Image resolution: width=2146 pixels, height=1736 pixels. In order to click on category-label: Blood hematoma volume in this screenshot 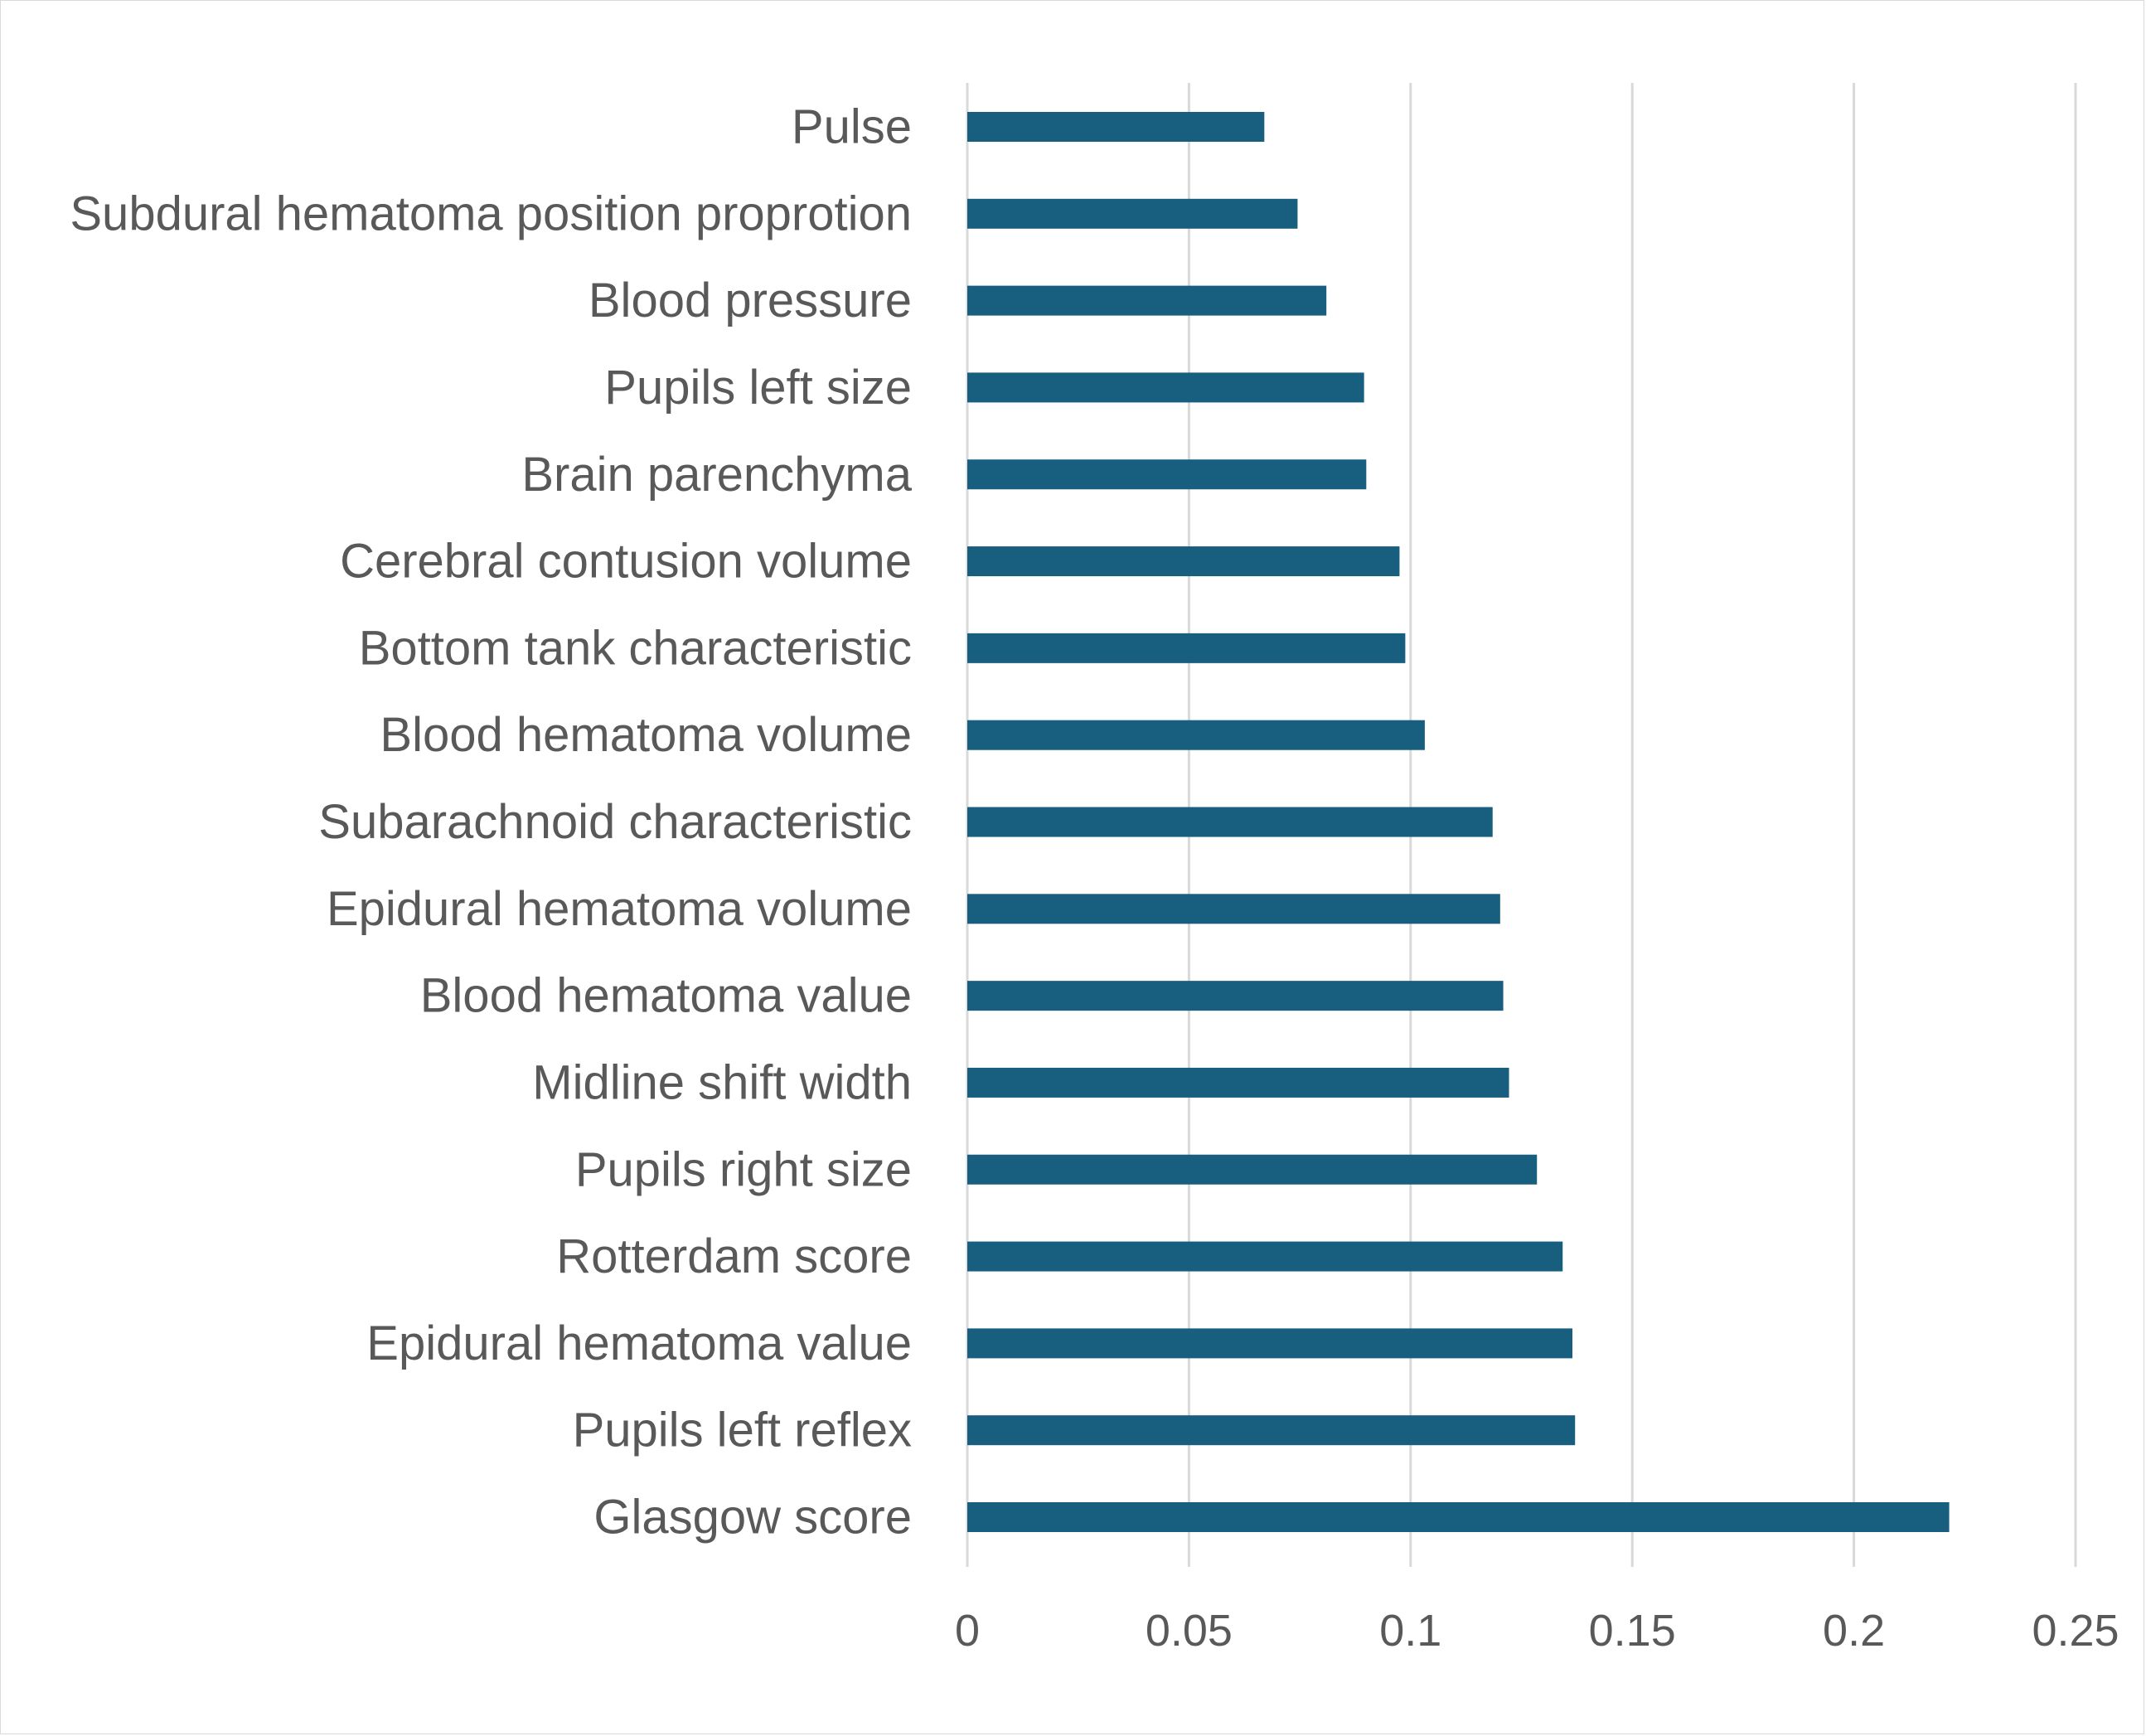, I will do `click(646, 735)`.